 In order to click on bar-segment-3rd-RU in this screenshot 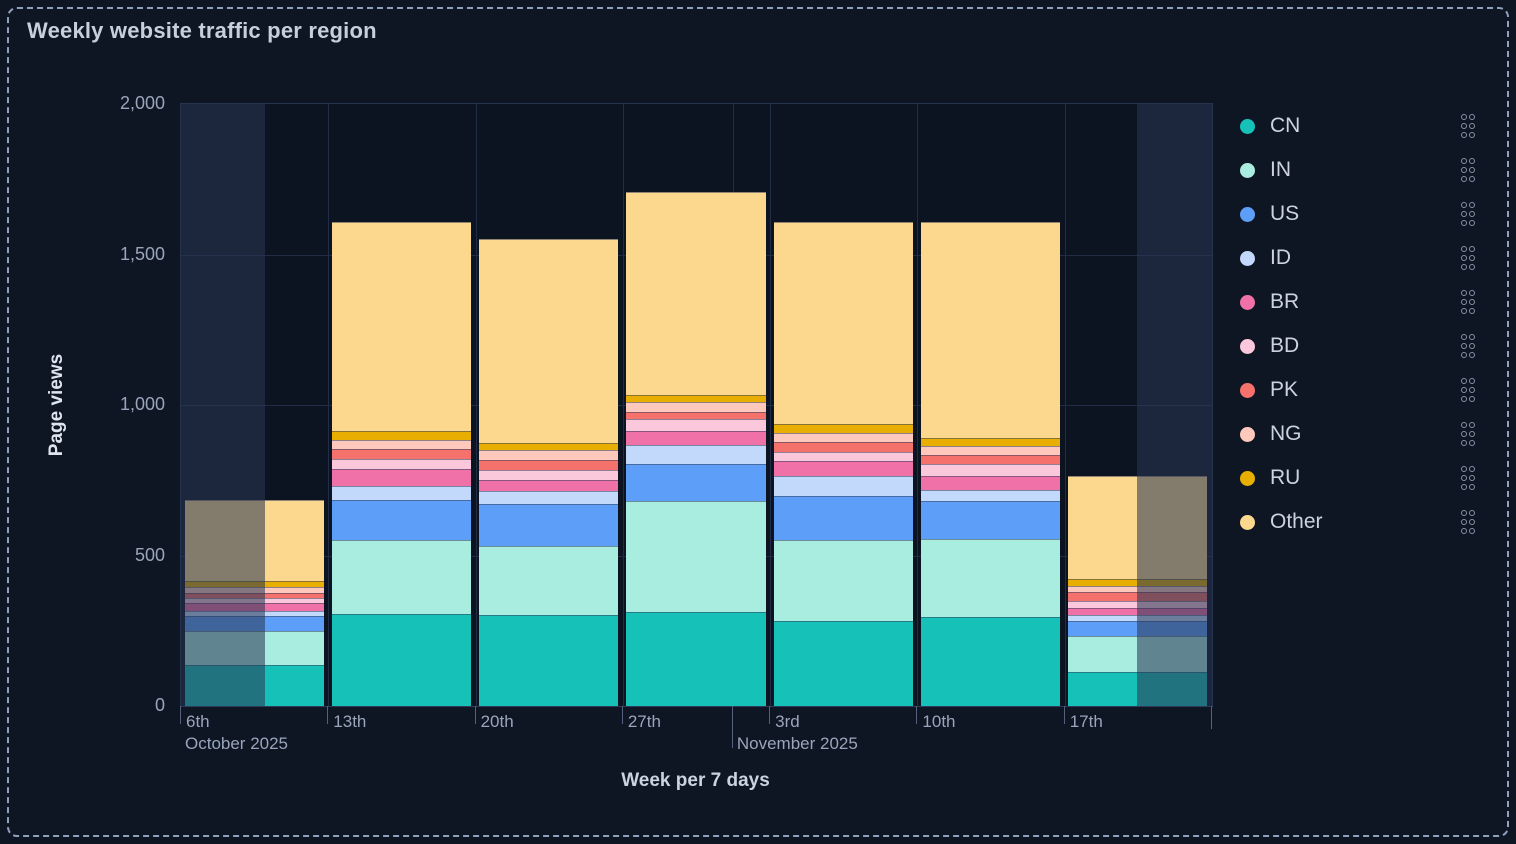, I will do `click(843, 428)`.